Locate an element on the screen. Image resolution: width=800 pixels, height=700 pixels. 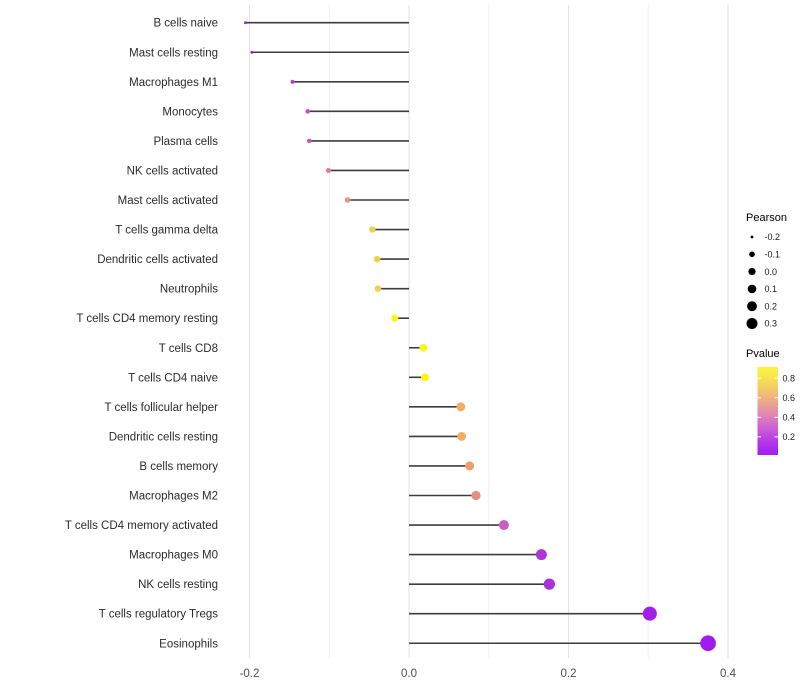
category-label: Dendritic cells activated is located at coordinates (157, 260).